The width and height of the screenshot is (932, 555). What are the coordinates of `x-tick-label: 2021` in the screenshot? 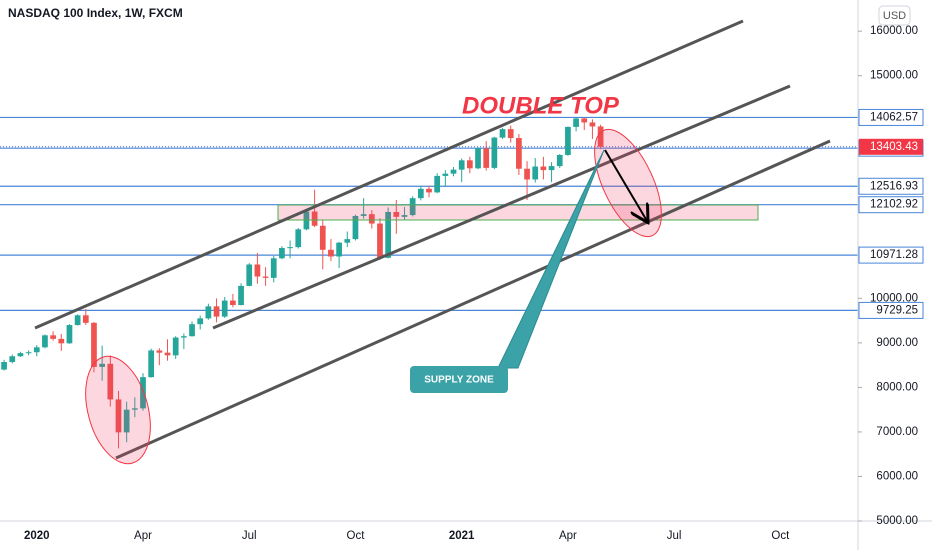 It's located at (462, 536).